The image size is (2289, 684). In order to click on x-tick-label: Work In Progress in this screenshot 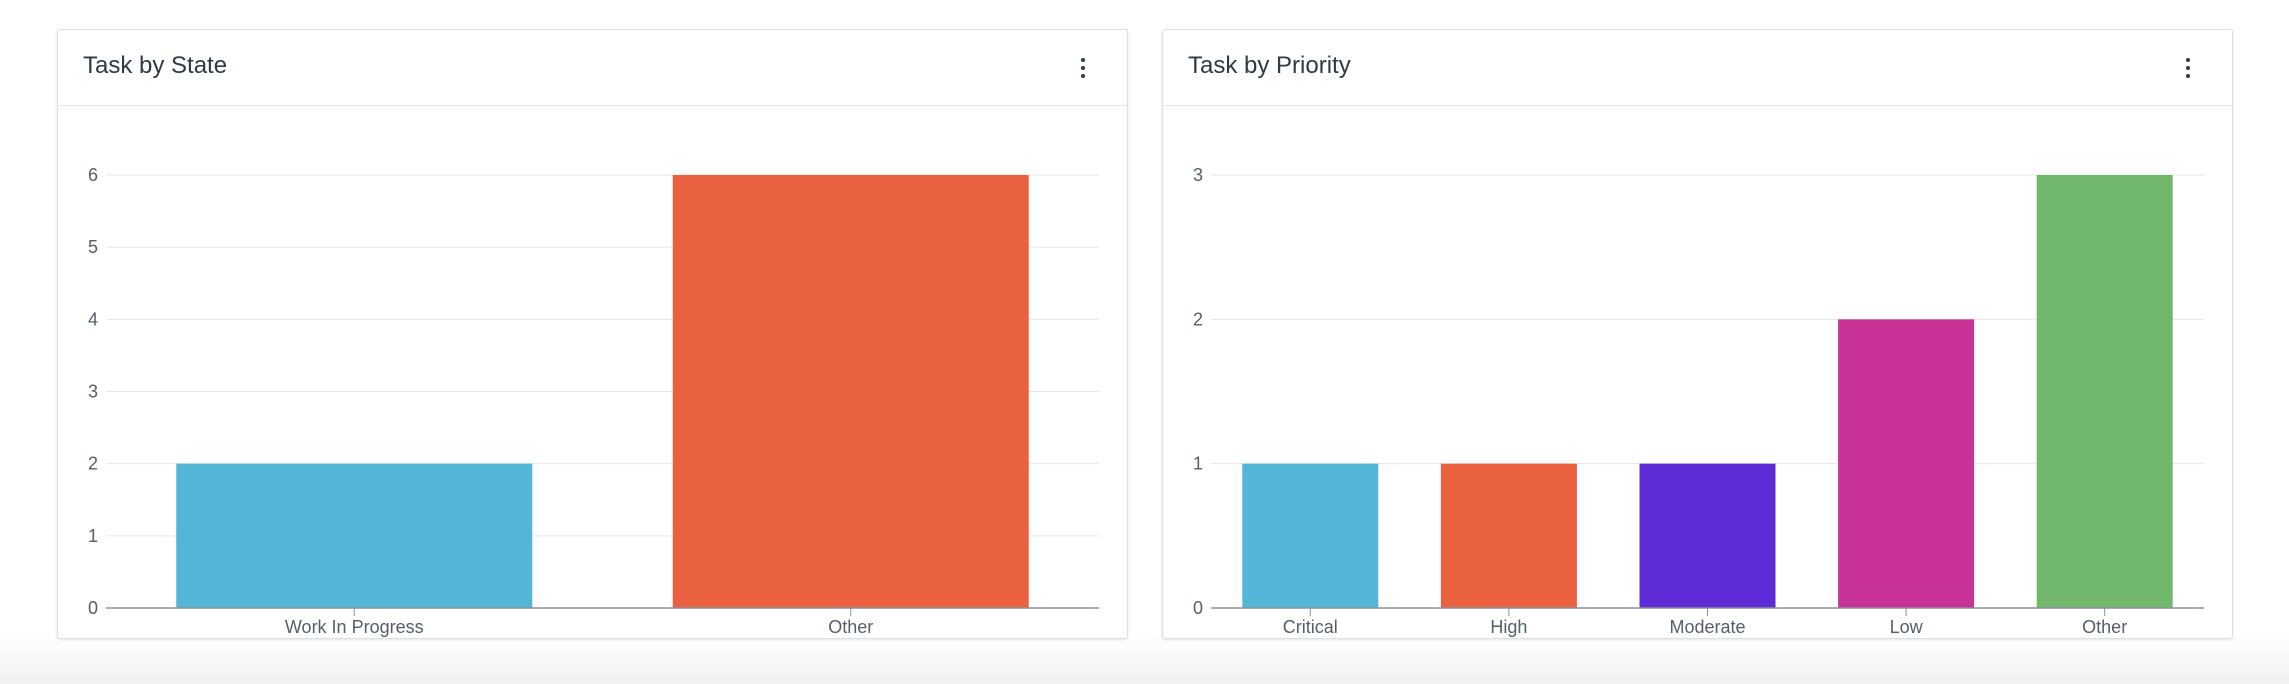, I will do `click(354, 627)`.